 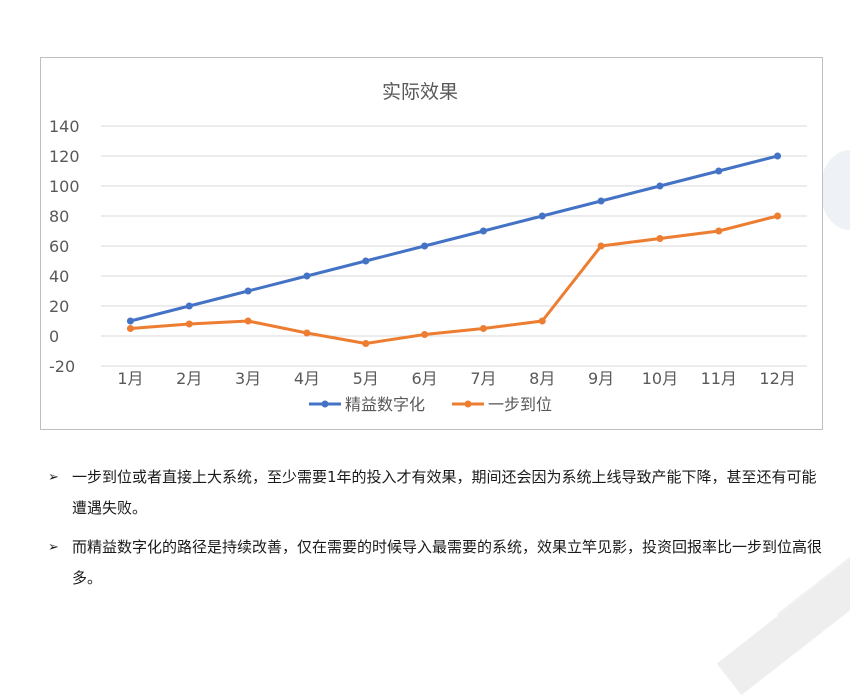 I want to click on x-tick-label: 8月, so click(x=542, y=378).